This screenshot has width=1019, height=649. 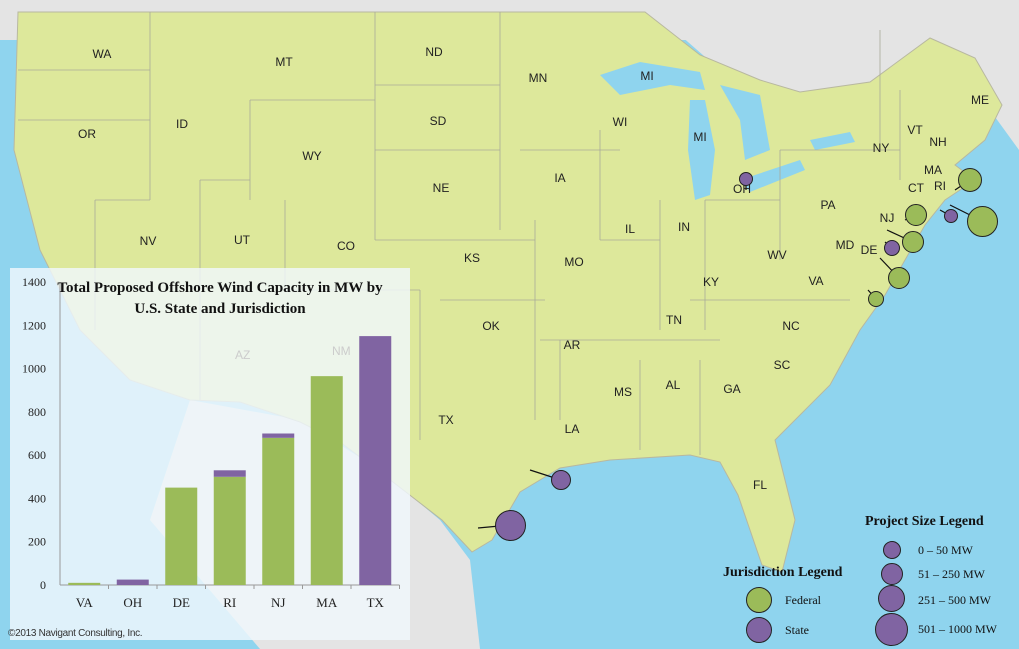 I want to click on y-tick-label: 1400, so click(x=34, y=282).